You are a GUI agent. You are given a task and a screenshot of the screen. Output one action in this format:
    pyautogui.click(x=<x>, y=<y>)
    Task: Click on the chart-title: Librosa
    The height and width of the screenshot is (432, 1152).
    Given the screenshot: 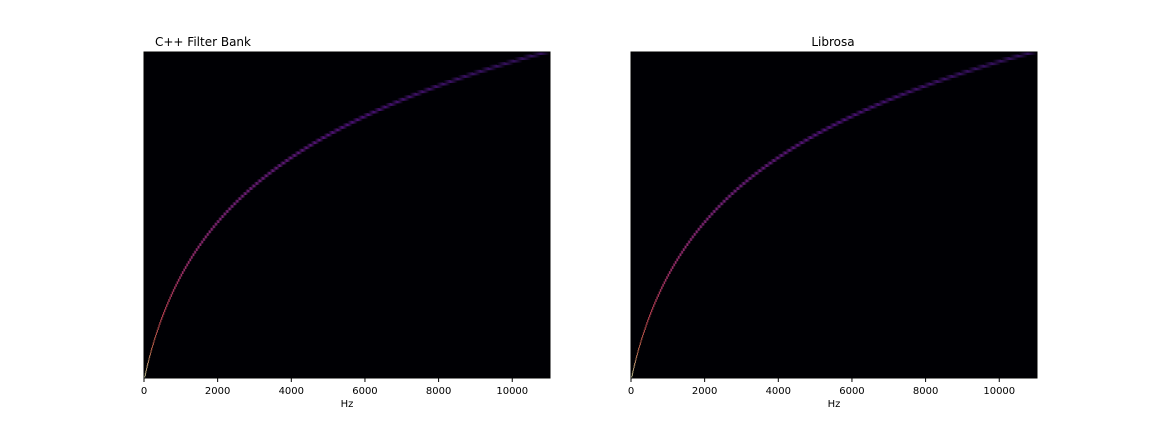 What is the action you would take?
    pyautogui.click(x=832, y=42)
    